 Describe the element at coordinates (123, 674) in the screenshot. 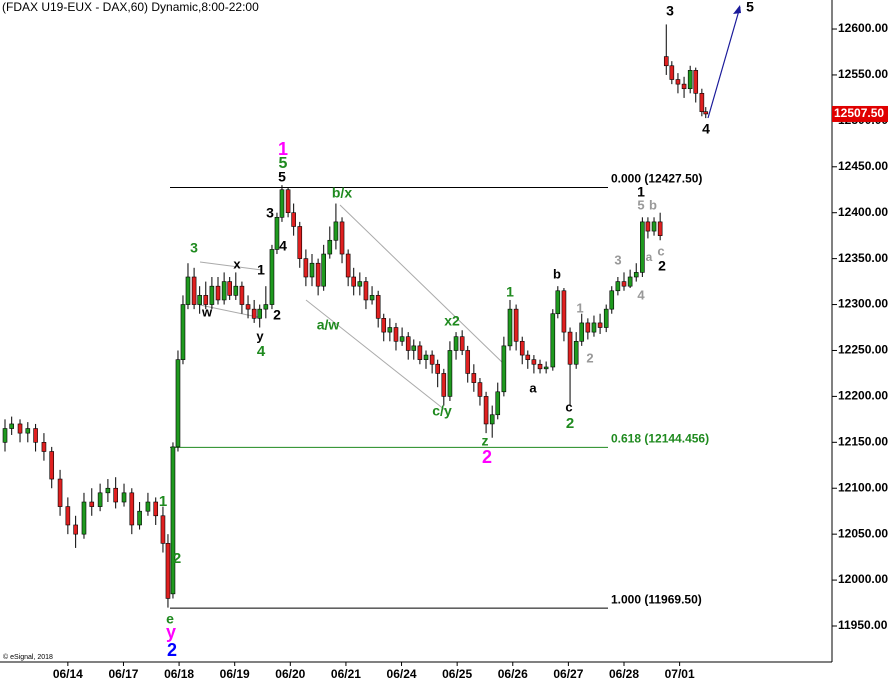

I see `x-tick-label: 06/17` at that location.